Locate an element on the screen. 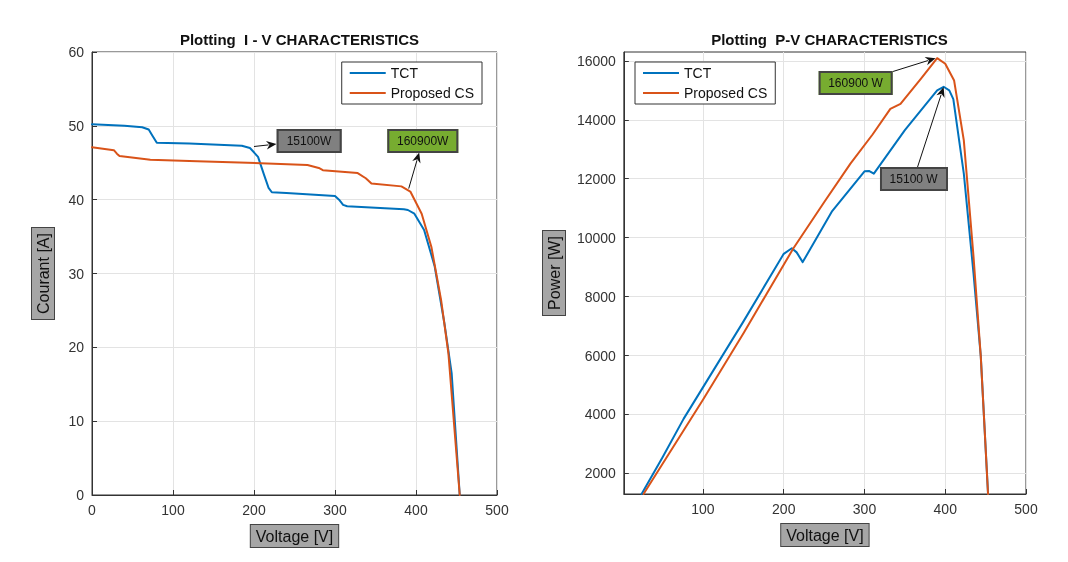 This screenshot has width=1068, height=562. y-tick-label: 10000 is located at coordinates (596, 237).